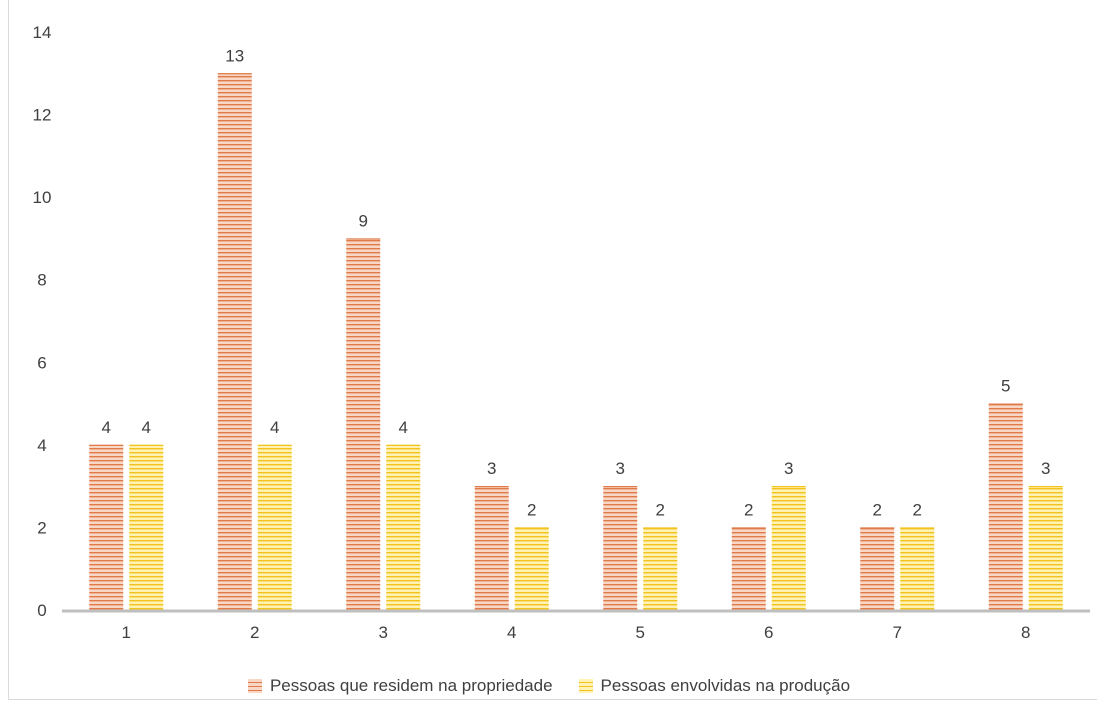  What do you see at coordinates (363, 220) in the screenshot?
I see `data-label: 9` at bounding box center [363, 220].